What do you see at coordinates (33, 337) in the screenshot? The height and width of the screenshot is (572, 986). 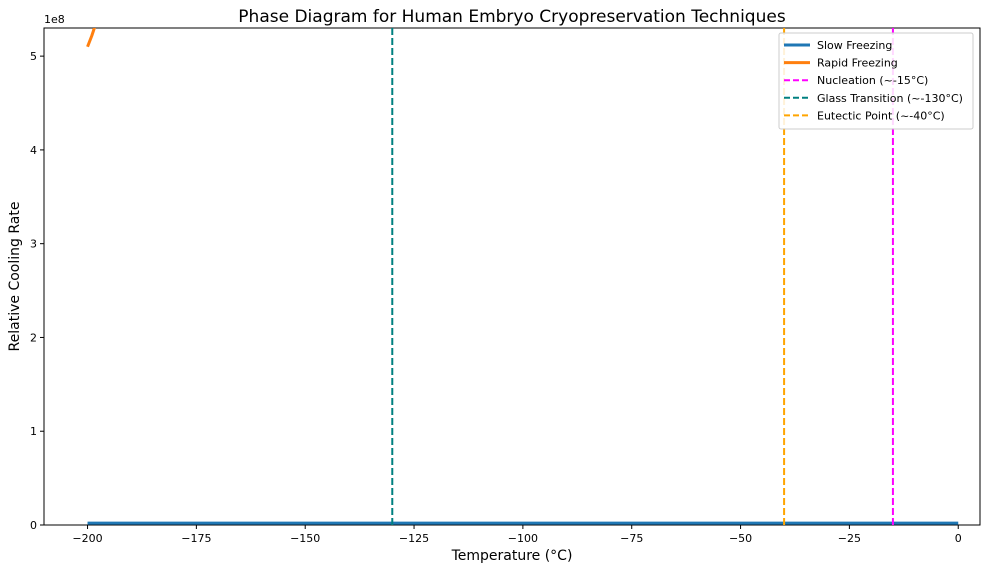 I see `y-tick-label: 2` at bounding box center [33, 337].